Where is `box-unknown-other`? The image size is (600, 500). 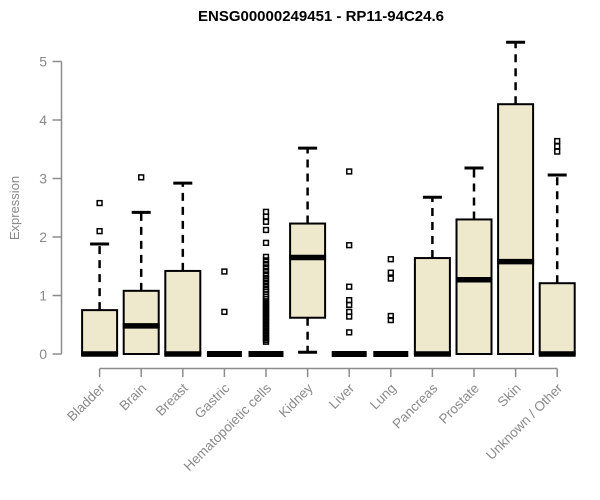
box-unknown-other is located at coordinates (557, 247).